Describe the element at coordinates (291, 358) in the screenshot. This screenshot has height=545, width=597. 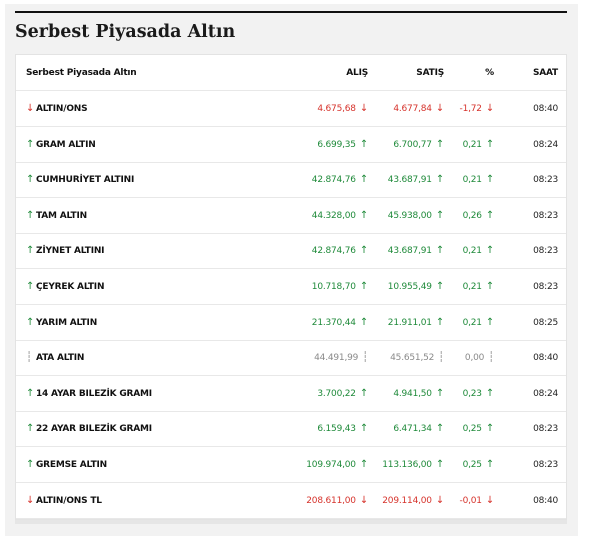
I see `table-row: ┆ ATA ALTIN 44.491,99 ┆ 45.651,52 ┆ 0,00 ┆ 08:40` at that location.